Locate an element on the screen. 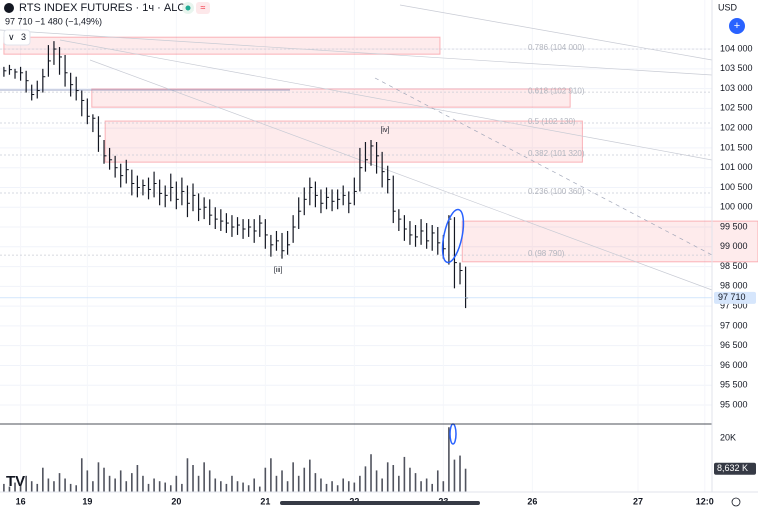 The image size is (758, 516). y-tick-label: 95 500 is located at coordinates (734, 385).